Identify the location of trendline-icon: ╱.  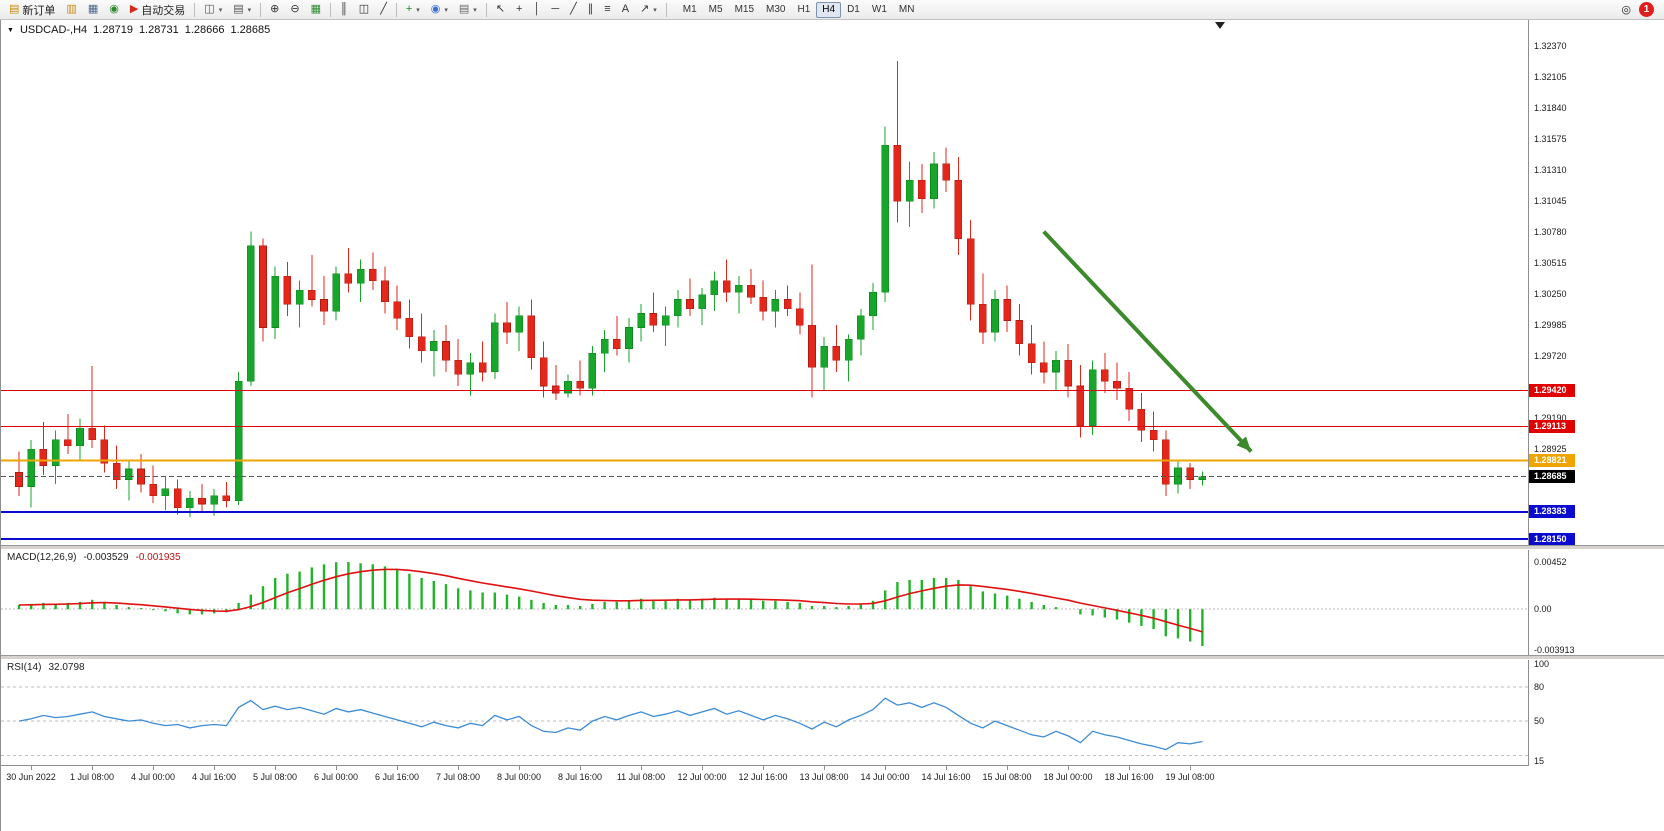
(573, 10).